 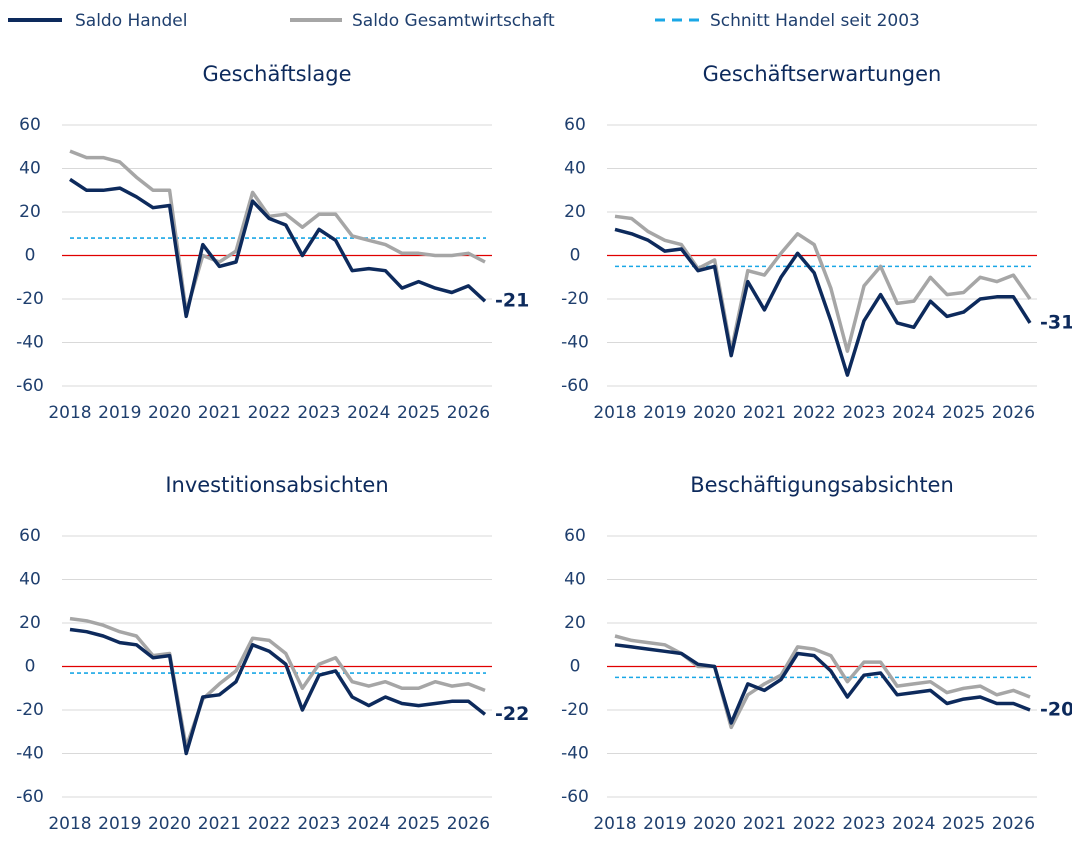 I want to click on chart-title: Geschäftserwartungen, so click(x=822, y=74).